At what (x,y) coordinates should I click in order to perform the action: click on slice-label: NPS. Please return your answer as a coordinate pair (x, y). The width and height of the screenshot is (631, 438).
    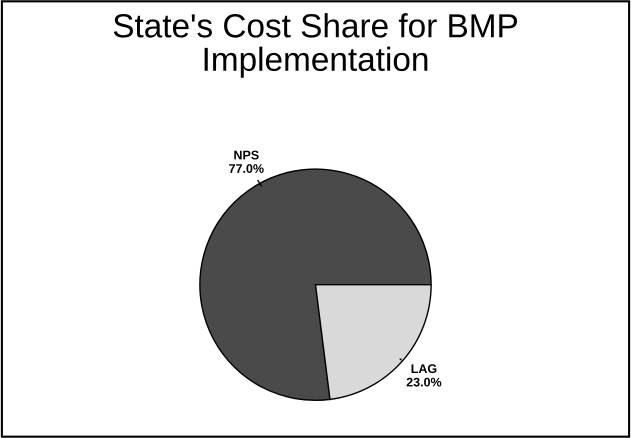
    Looking at the image, I should click on (246, 155).